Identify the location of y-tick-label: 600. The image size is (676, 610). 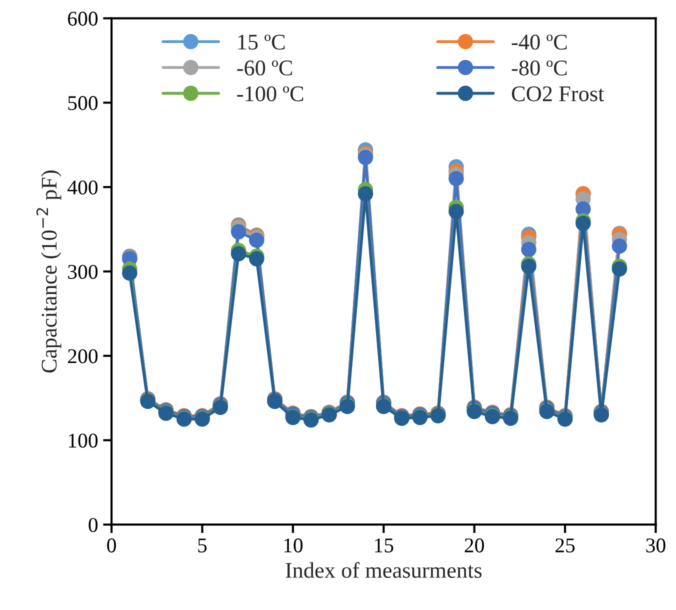
(83, 19).